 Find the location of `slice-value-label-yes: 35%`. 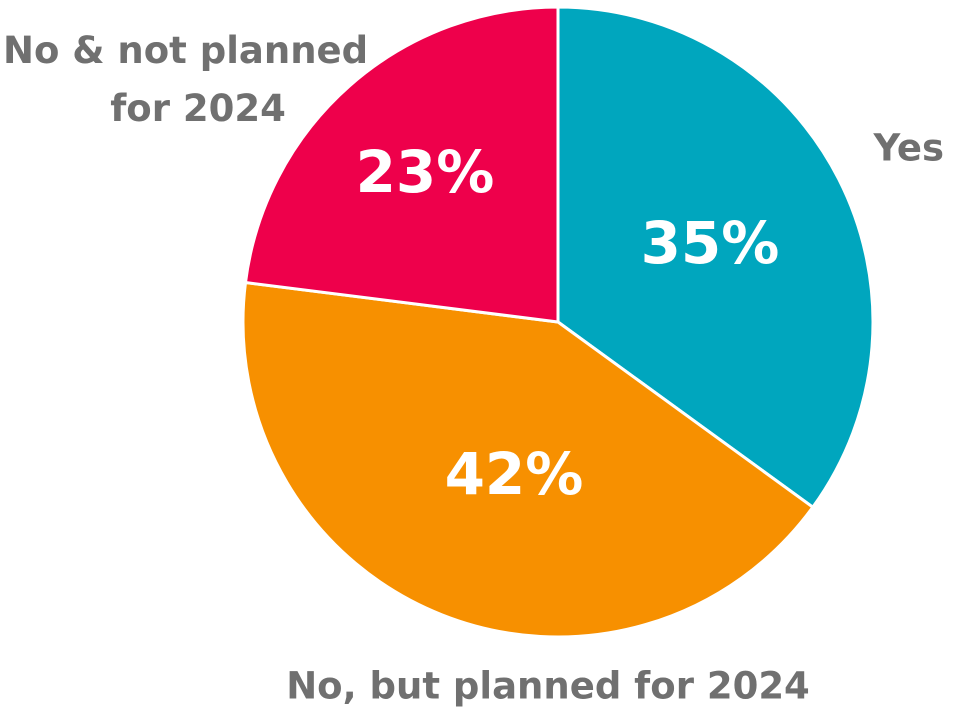

slice-value-label-yes: 35% is located at coordinates (710, 243).